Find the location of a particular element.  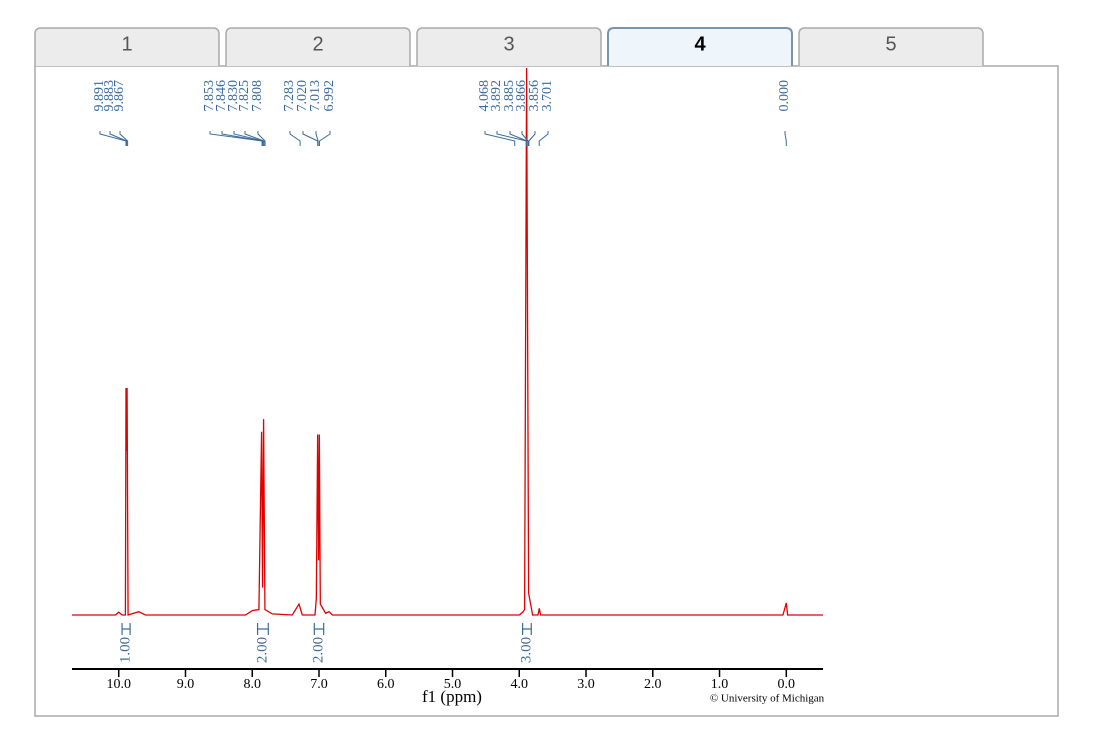

tab: 4 is located at coordinates (700, 46).